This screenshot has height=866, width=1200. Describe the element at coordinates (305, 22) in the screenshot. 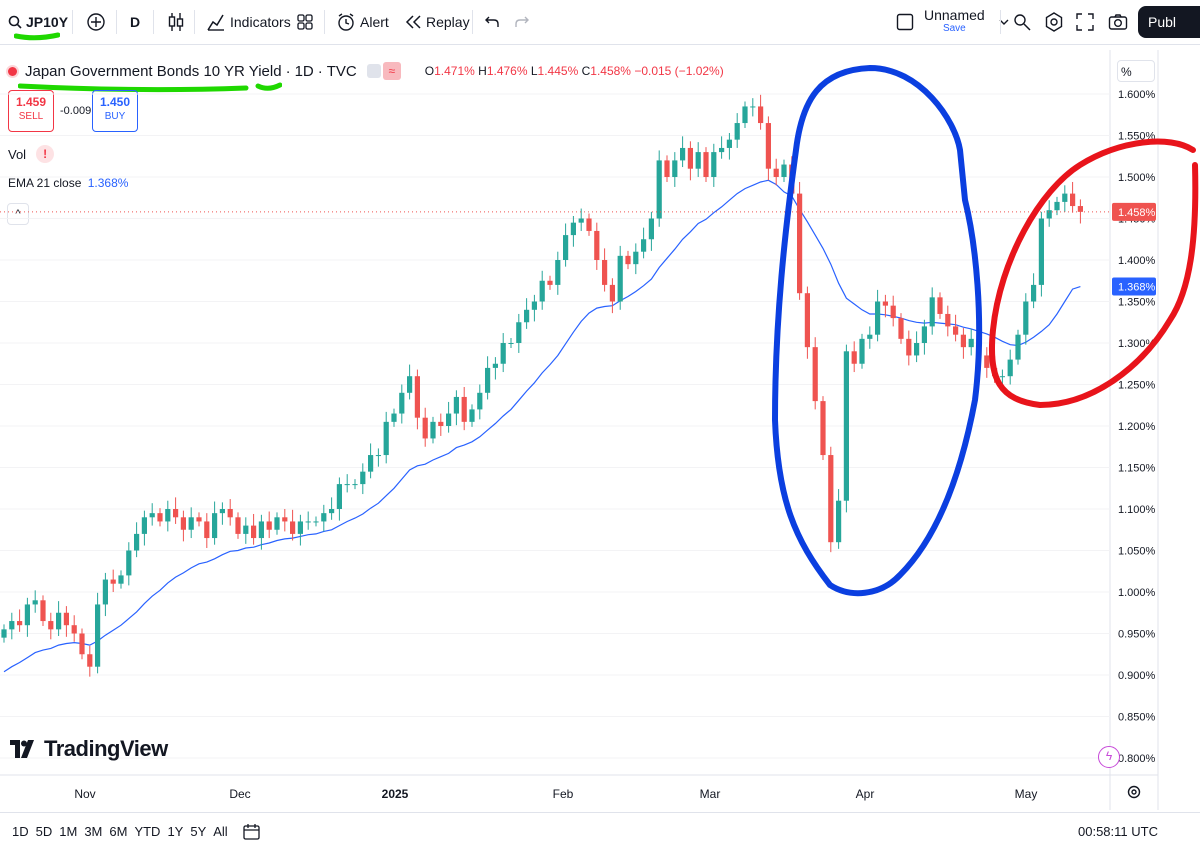

I see `layouts-button` at that location.